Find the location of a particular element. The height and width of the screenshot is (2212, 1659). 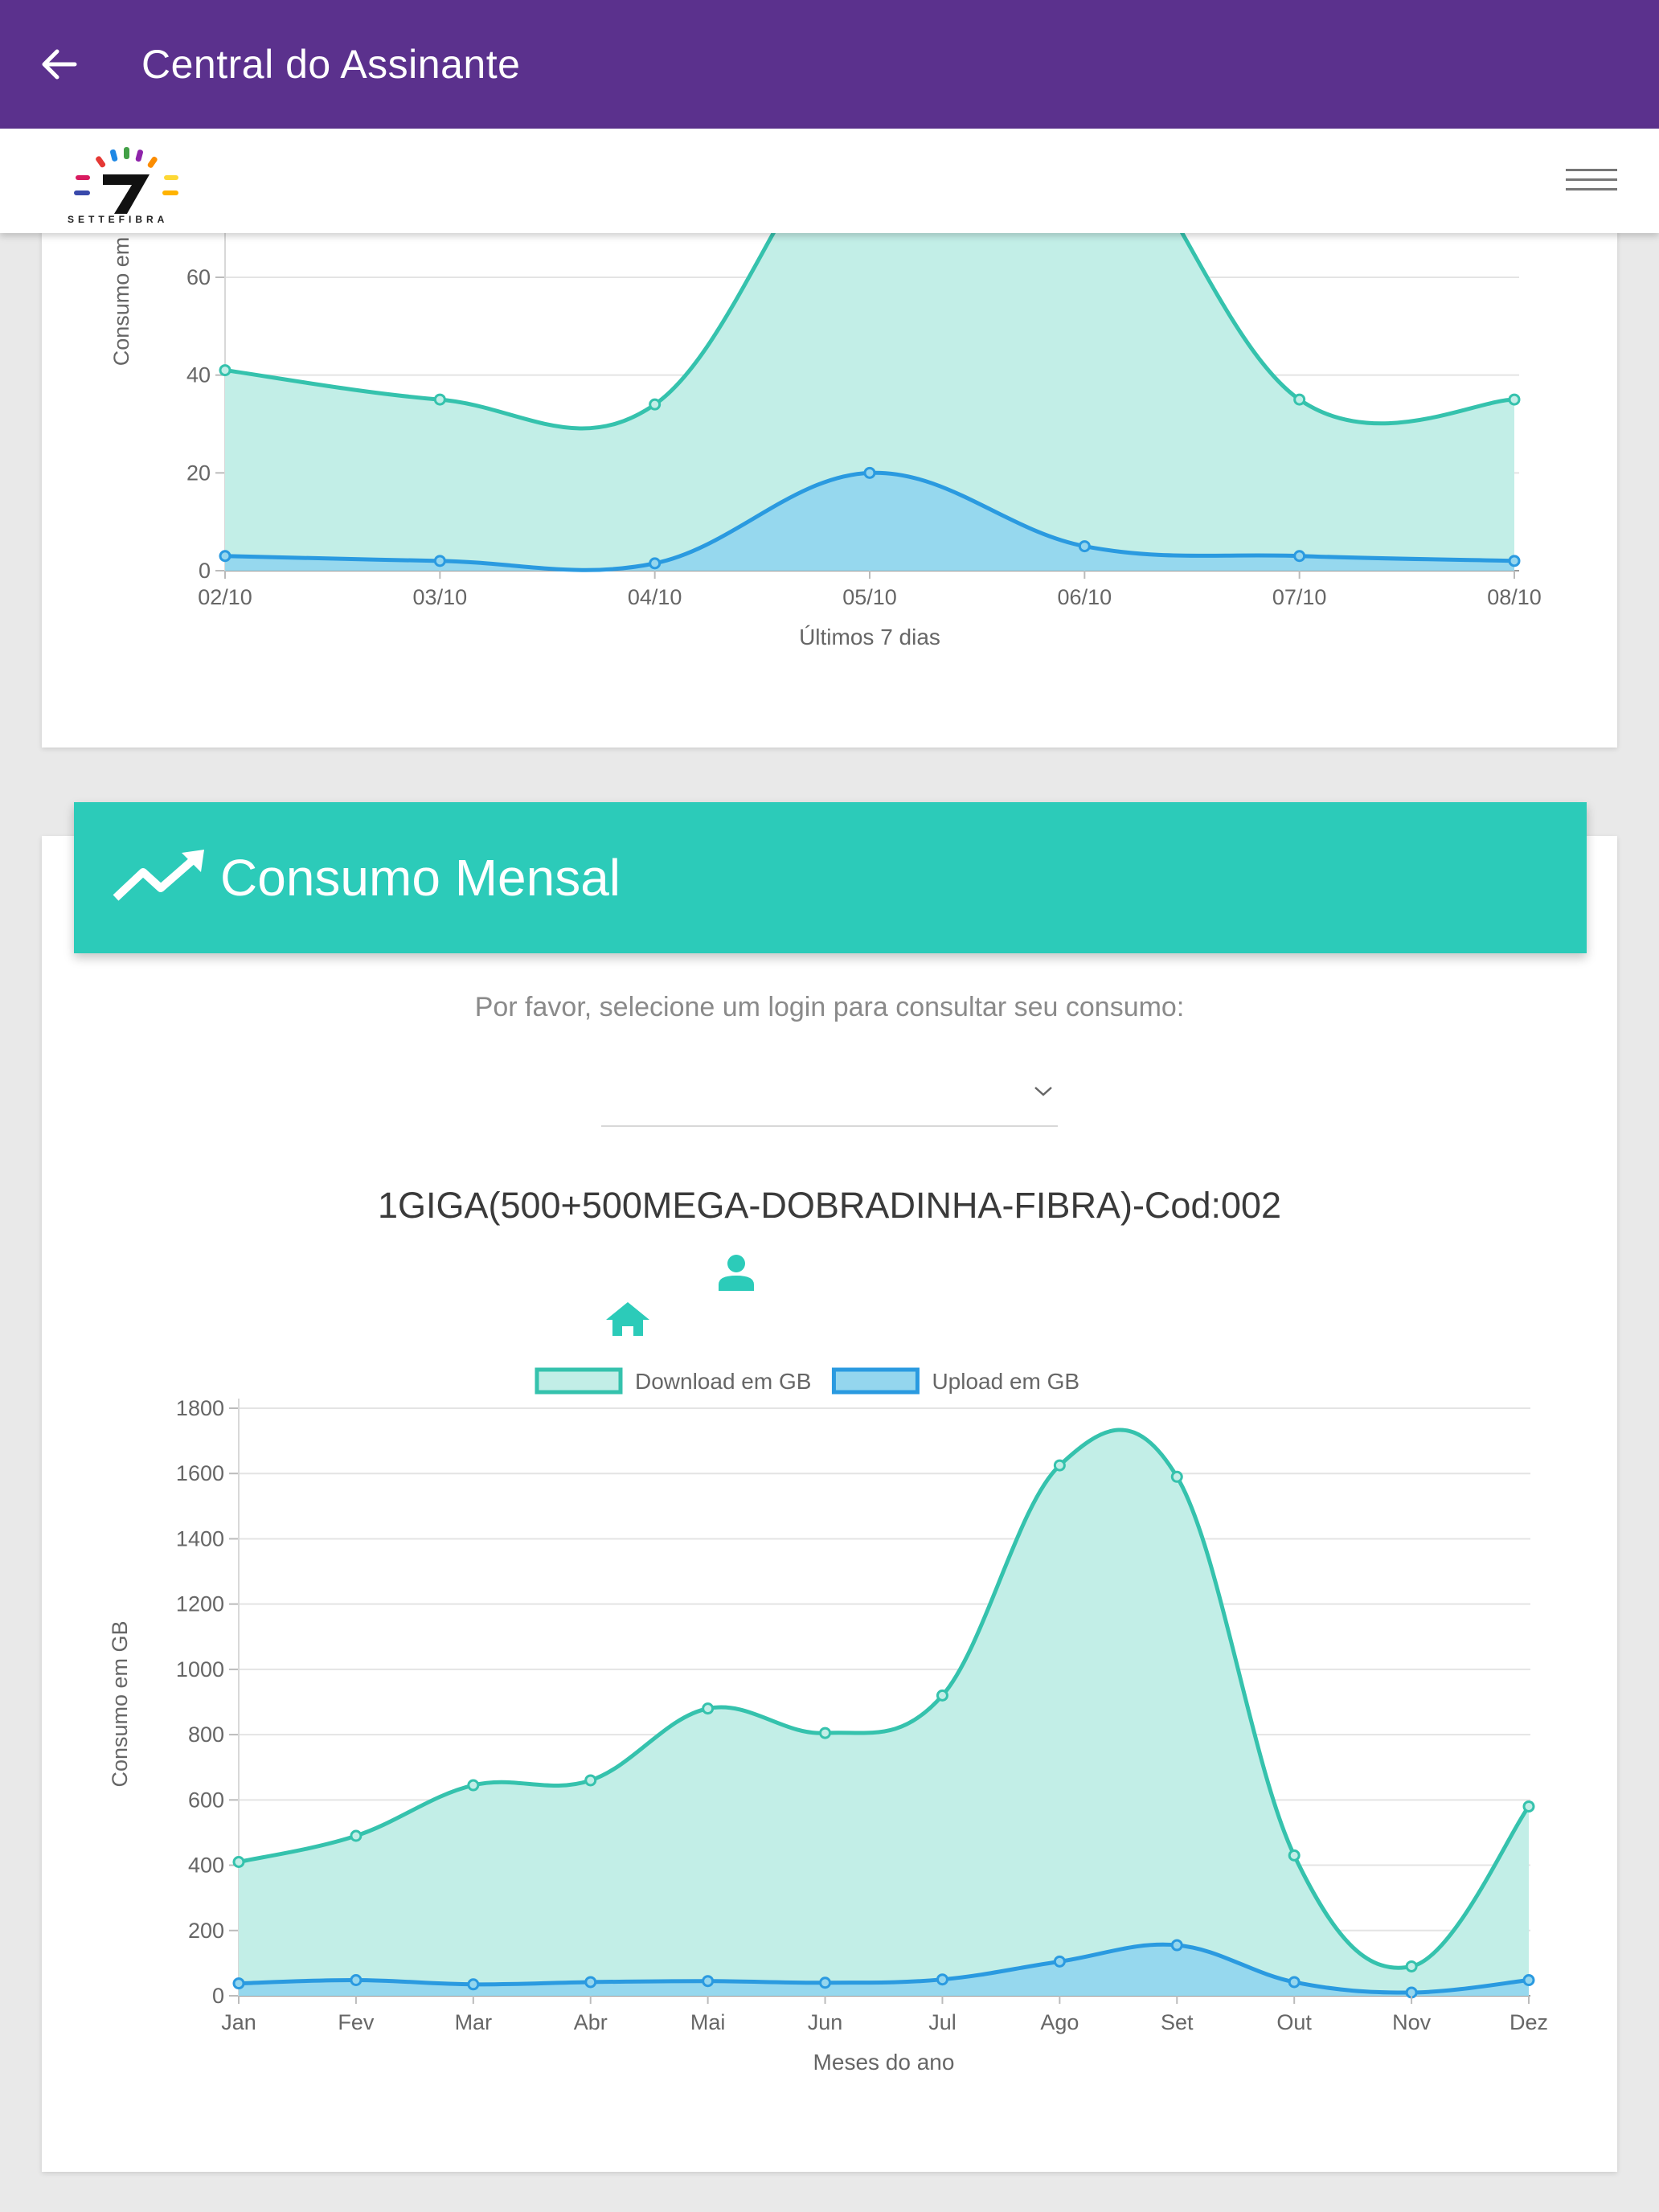

back-button is located at coordinates (59, 64).